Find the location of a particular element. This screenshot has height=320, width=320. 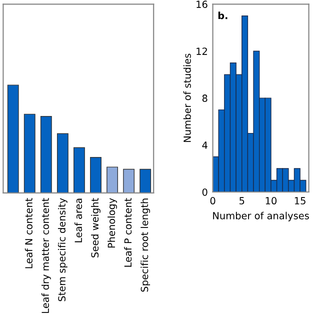

y-tick-label: 0 is located at coordinates (205, 192).